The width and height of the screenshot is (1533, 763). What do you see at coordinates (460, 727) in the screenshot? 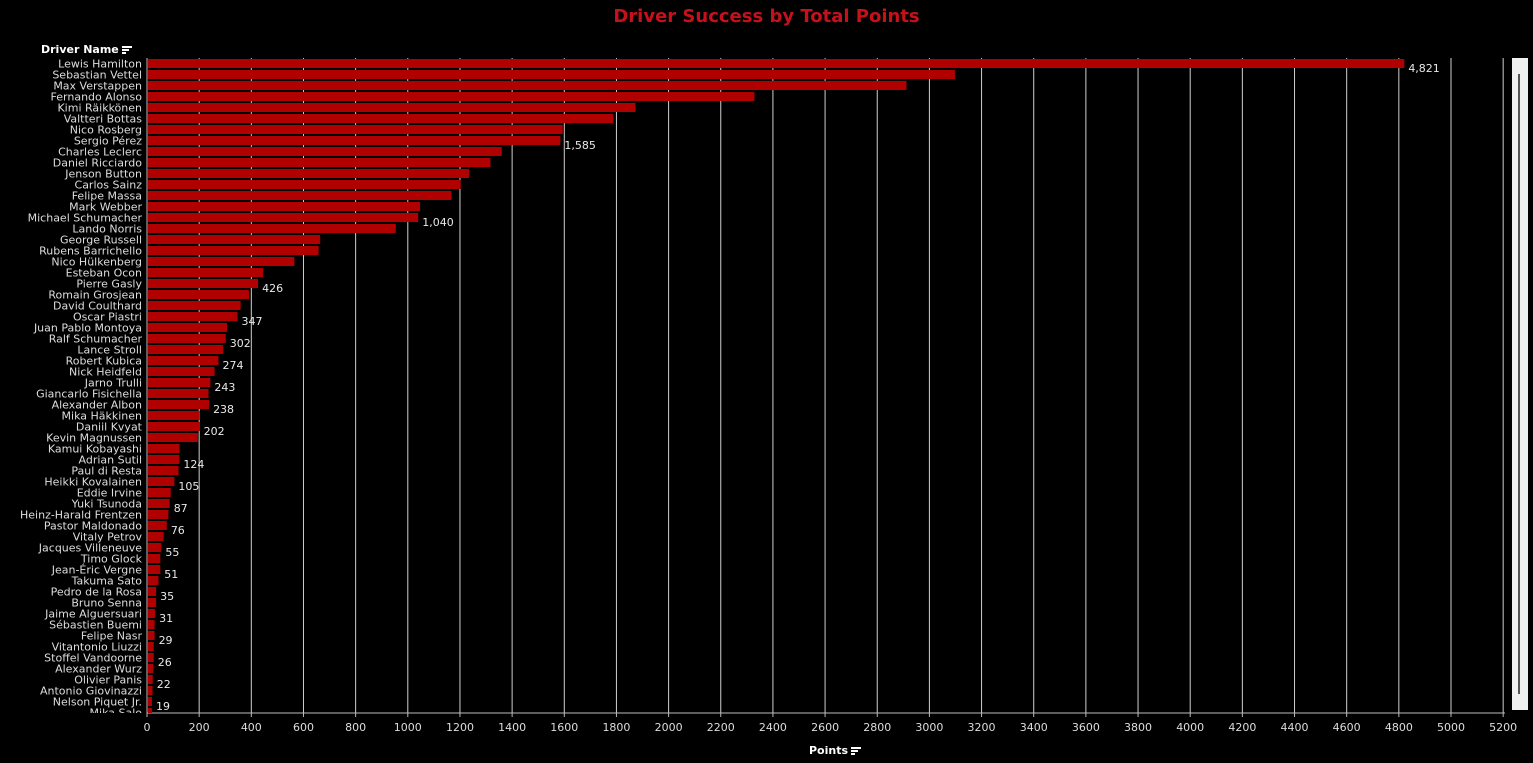
I see `x-tick-label: 1200` at bounding box center [460, 727].